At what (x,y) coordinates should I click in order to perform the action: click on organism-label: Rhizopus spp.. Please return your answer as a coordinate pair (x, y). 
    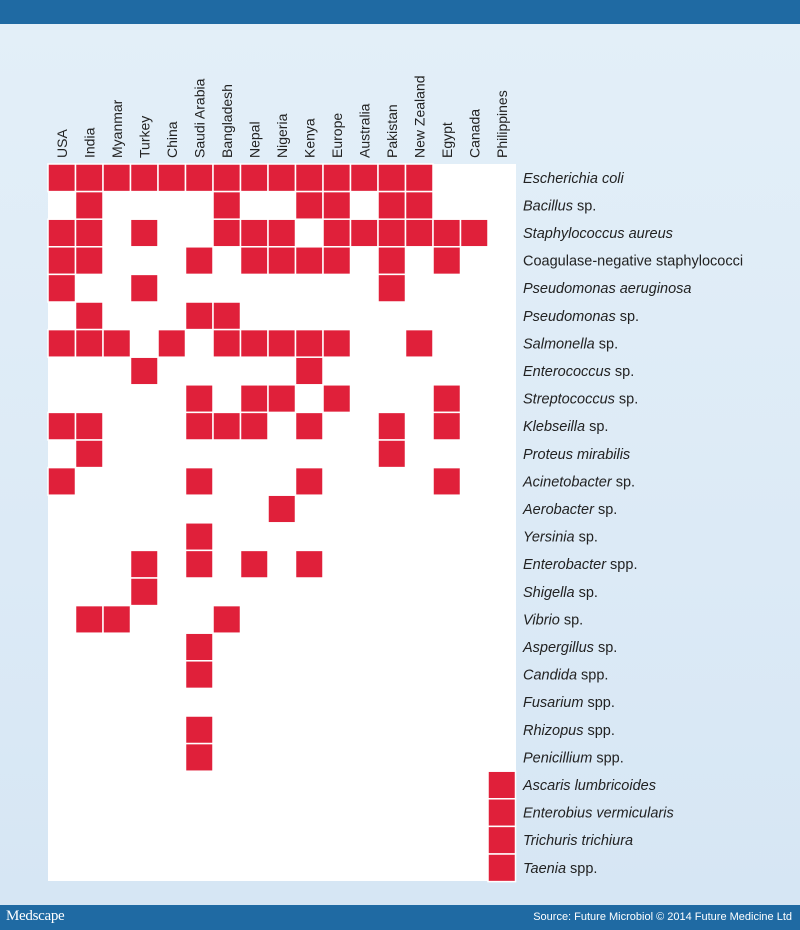
    Looking at the image, I should click on (569, 731).